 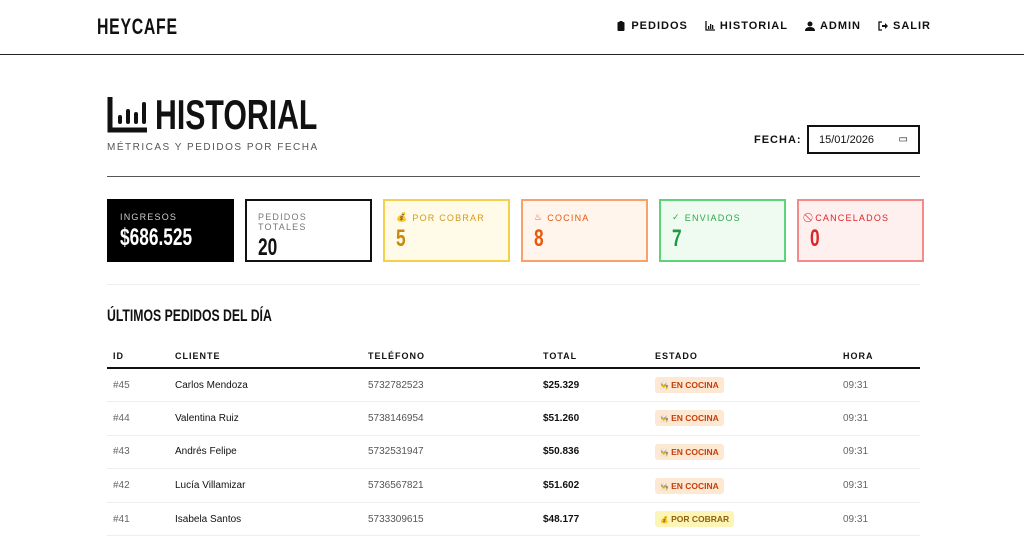 I want to click on stat-label-text: ENVIADOS, so click(x=712, y=217).